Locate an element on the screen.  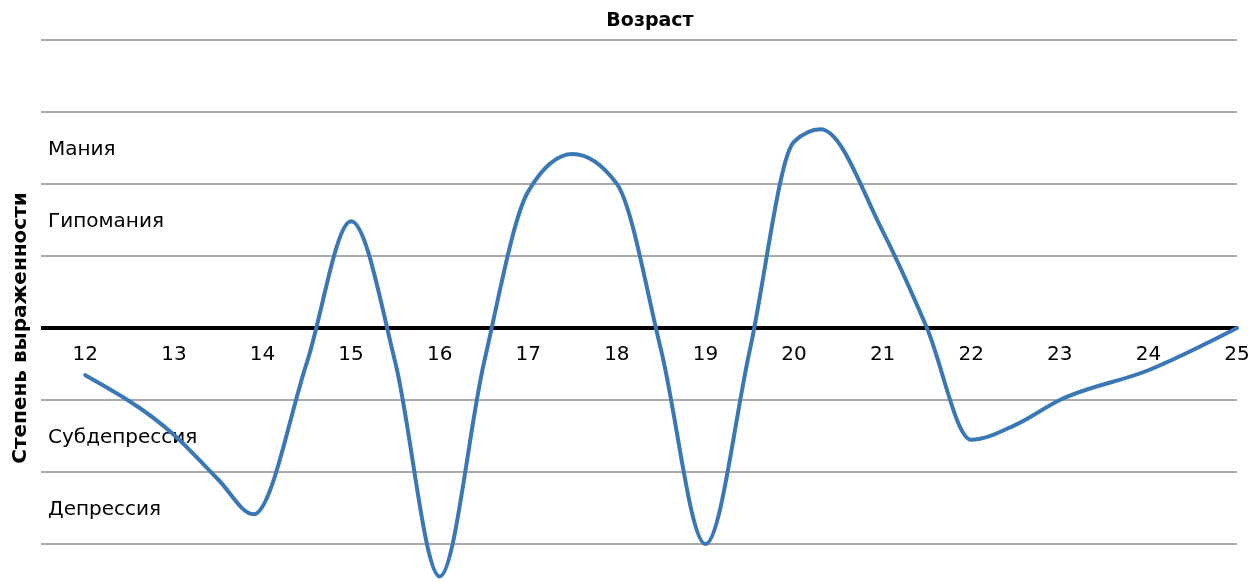
chart-title: Возраст is located at coordinates (650, 19).